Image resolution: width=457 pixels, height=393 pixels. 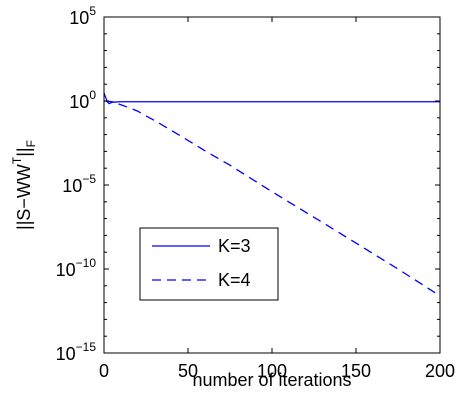 What do you see at coordinates (76, 352) in the screenshot?
I see `y-tick-label: 10⁻¹⁵` at bounding box center [76, 352].